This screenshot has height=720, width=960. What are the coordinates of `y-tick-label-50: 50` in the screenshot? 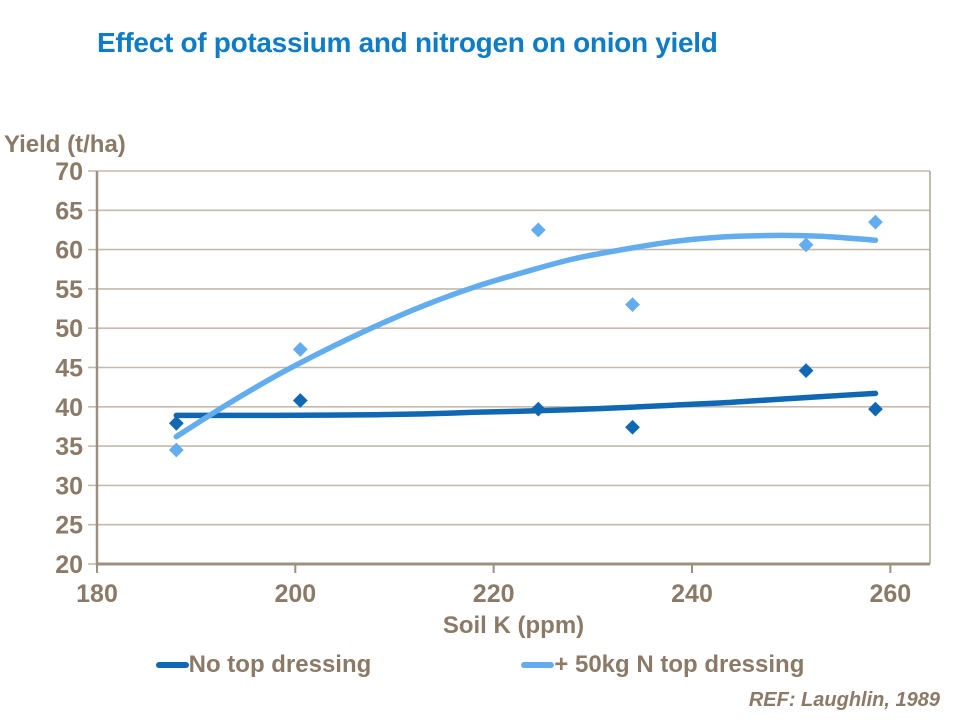 It's located at (69, 329).